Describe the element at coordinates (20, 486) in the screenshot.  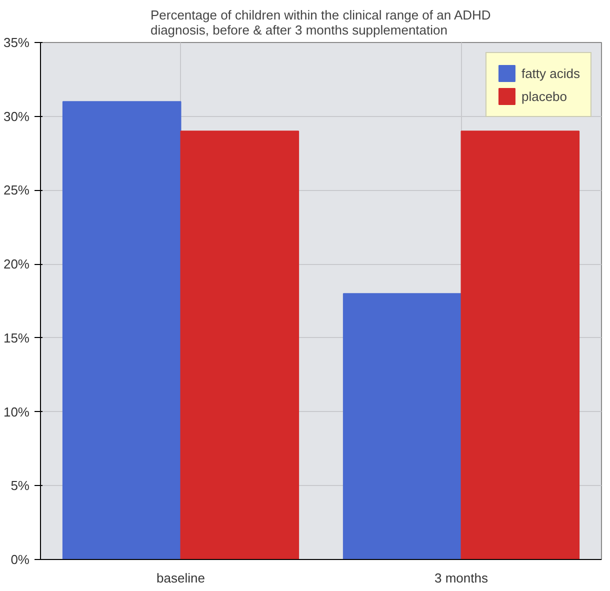
I see `y-tick-label: 5%` at that location.